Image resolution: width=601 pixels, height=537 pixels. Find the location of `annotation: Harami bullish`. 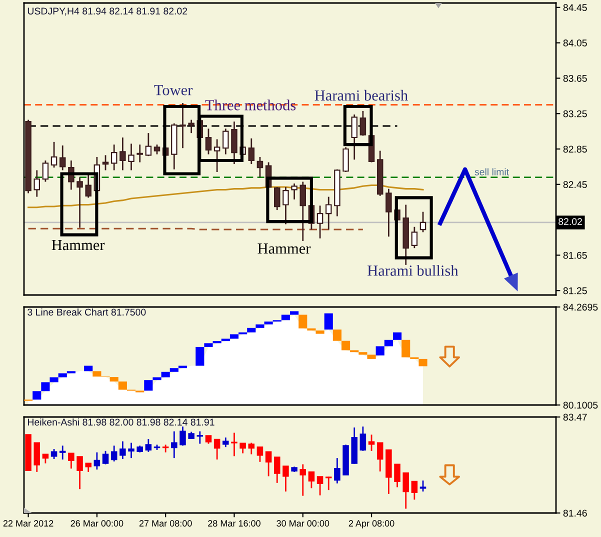

annotation: Harami bullish is located at coordinates (413, 270).